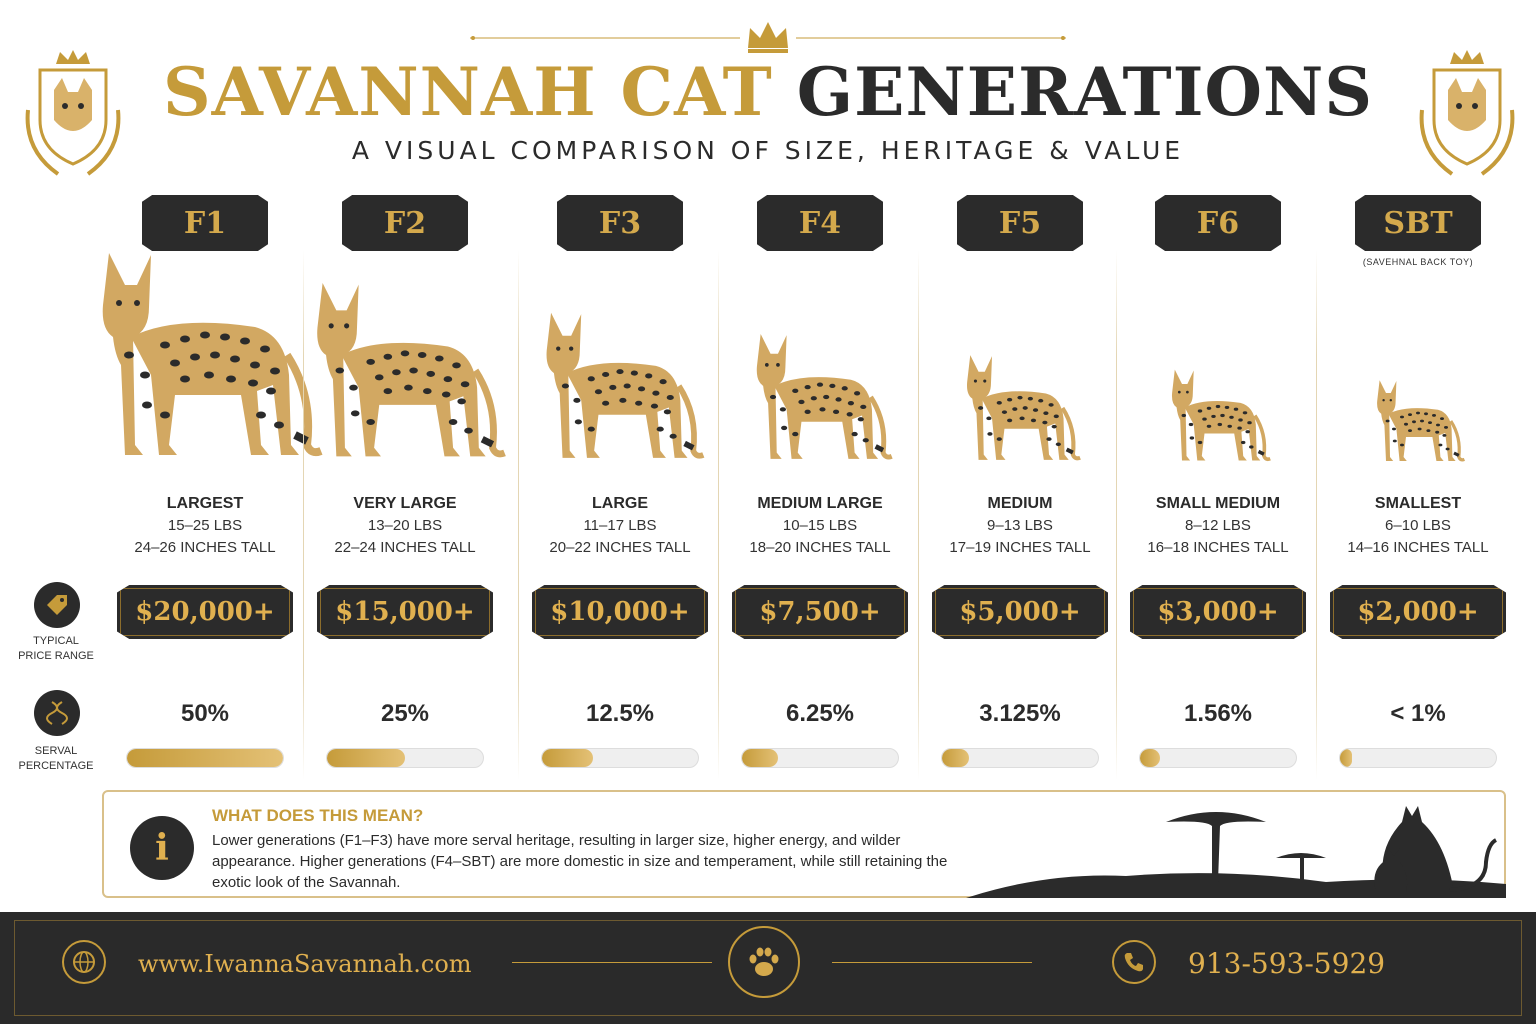  I want to click on size-label: LARGEST, so click(205, 503).